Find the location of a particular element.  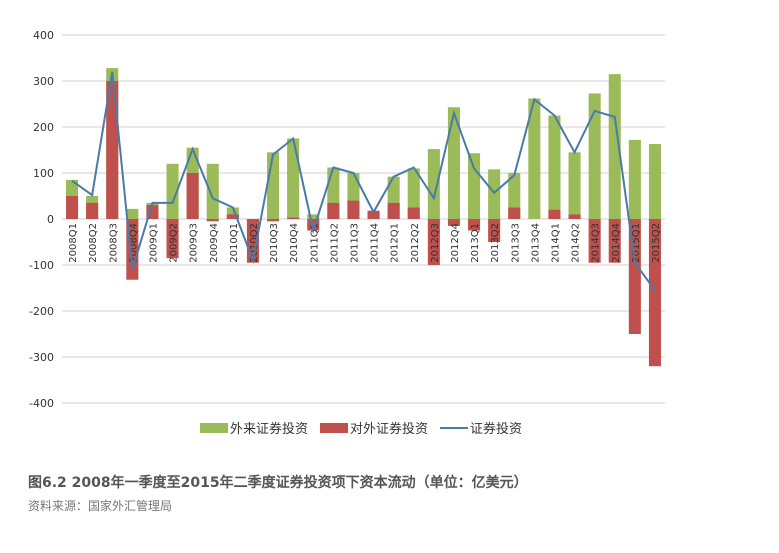

x-tick-label: 2009Q2 is located at coordinates (174, 243).